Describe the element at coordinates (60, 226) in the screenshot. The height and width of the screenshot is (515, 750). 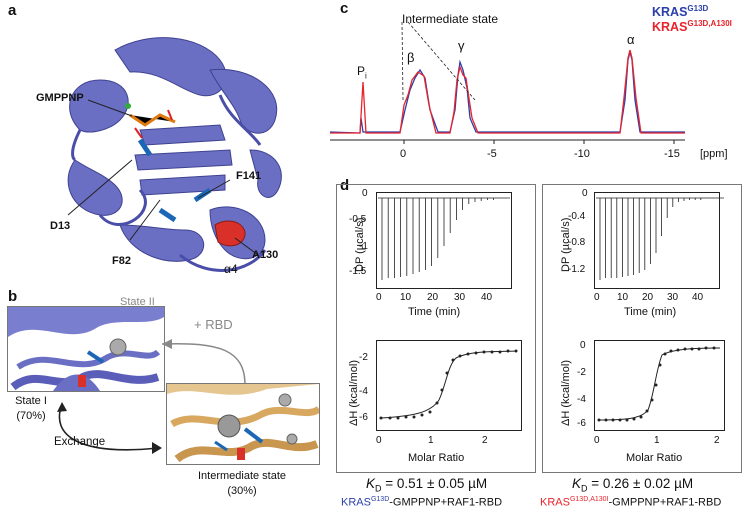
I see `label-d13: D13` at that location.